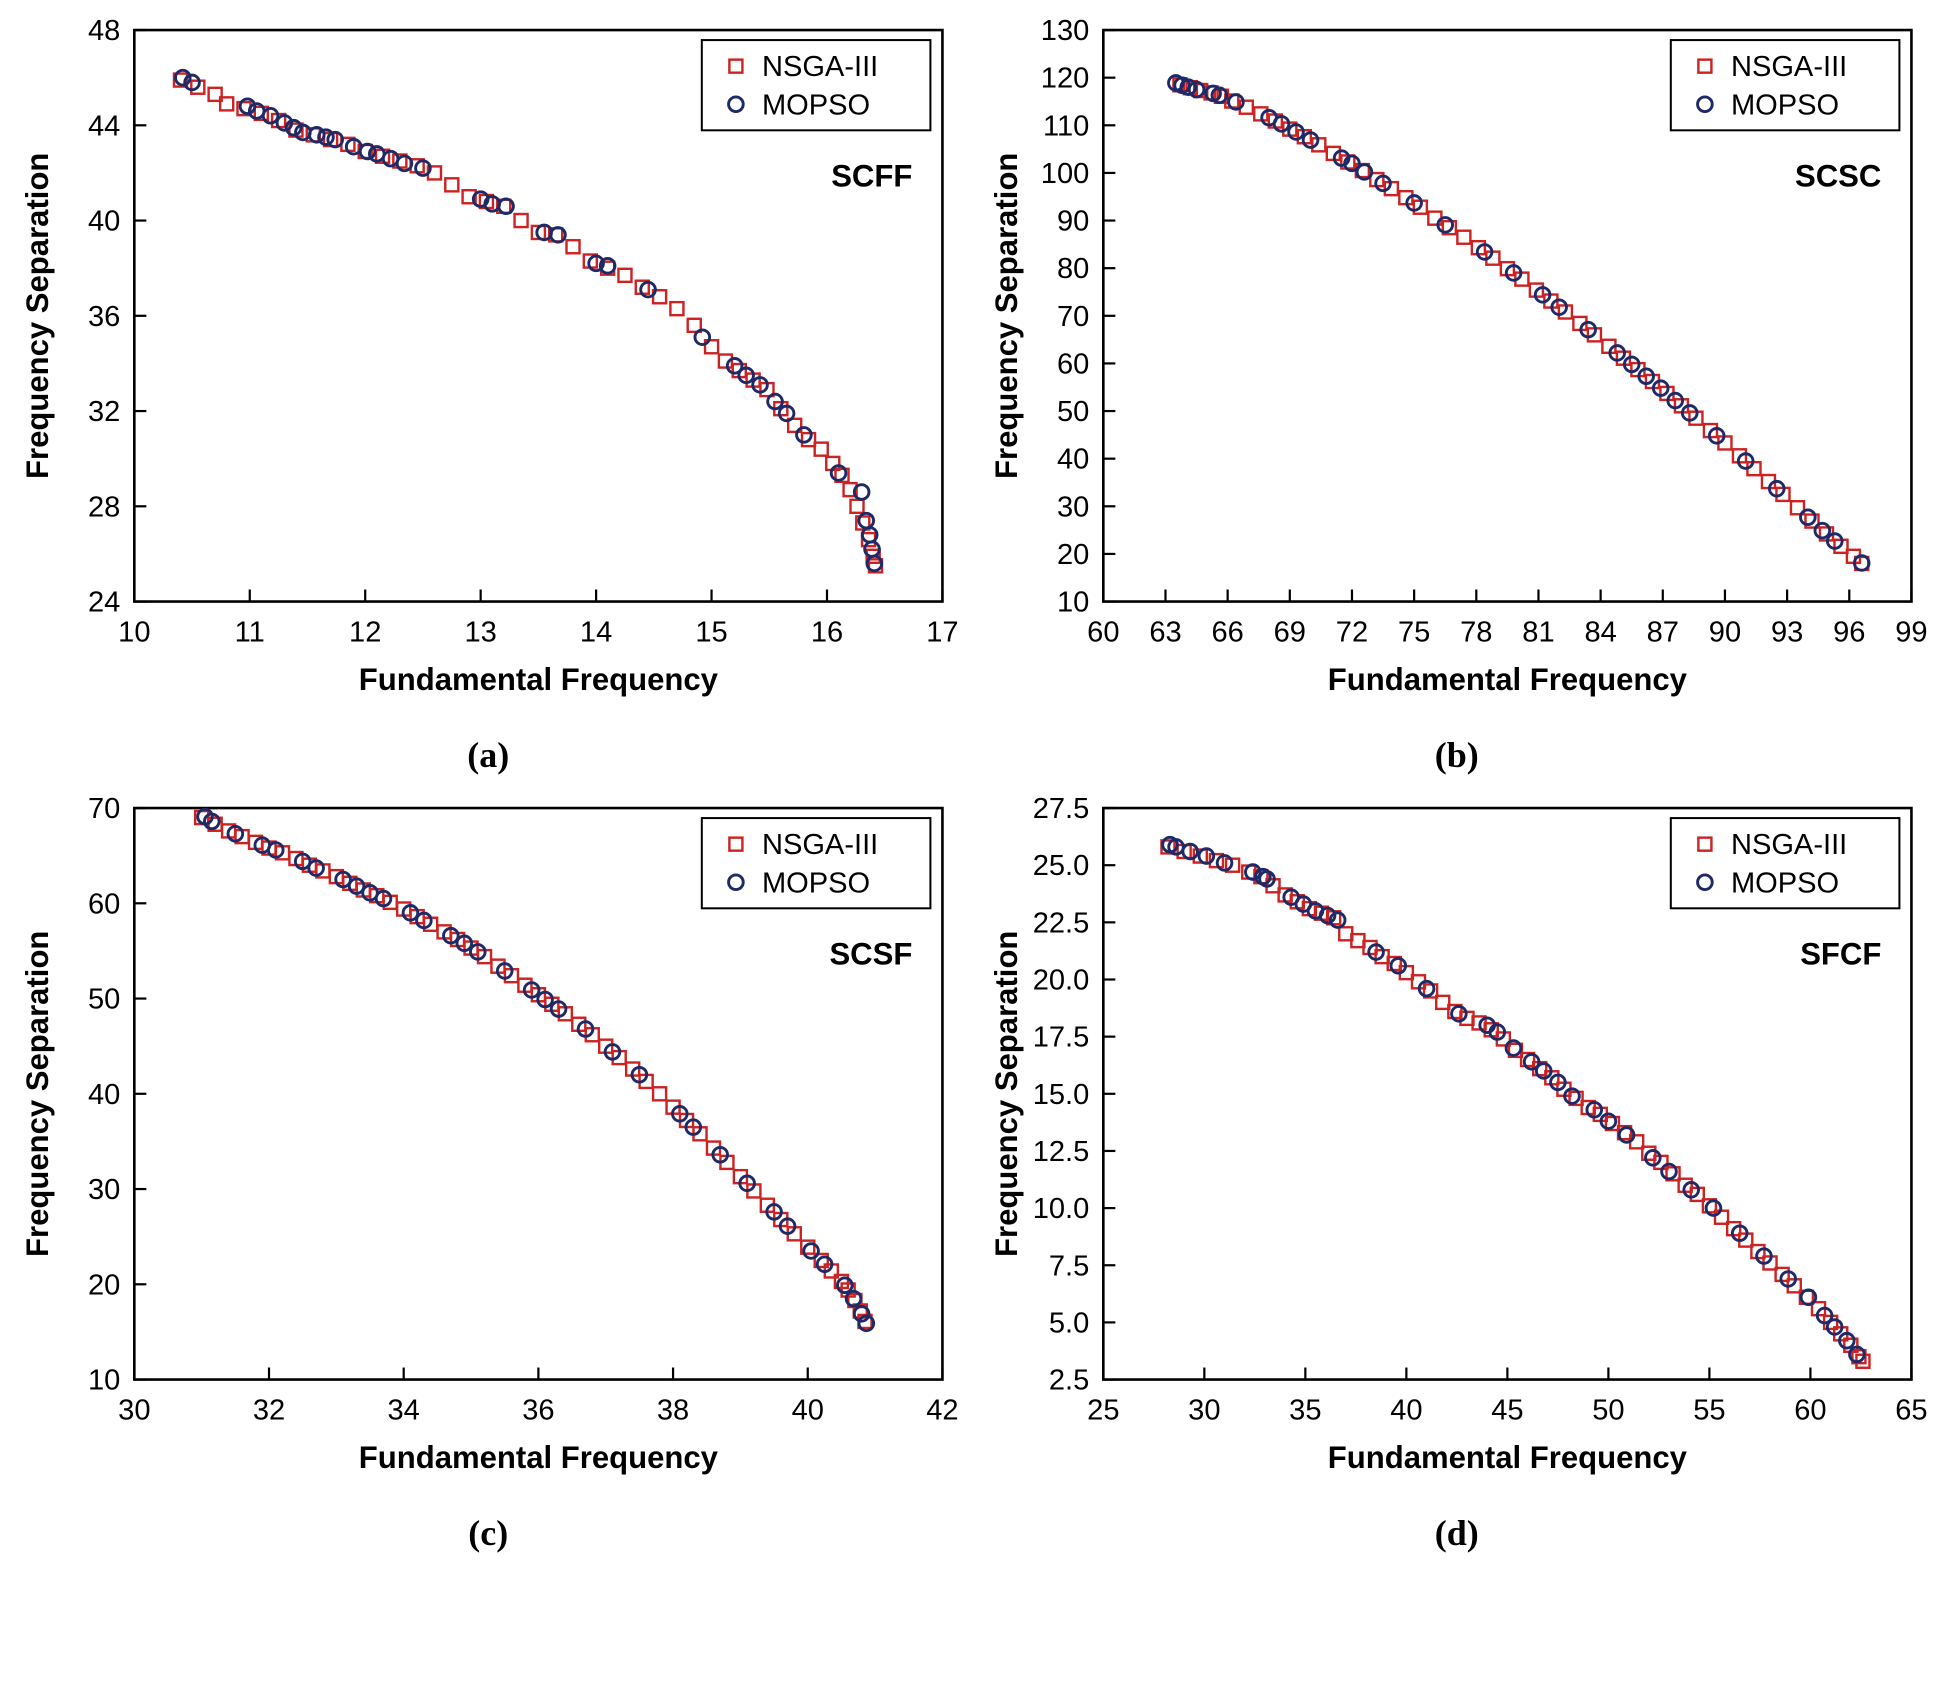 This screenshot has height=1681, width=1945. I want to click on x-tick-label: 13, so click(480, 633).